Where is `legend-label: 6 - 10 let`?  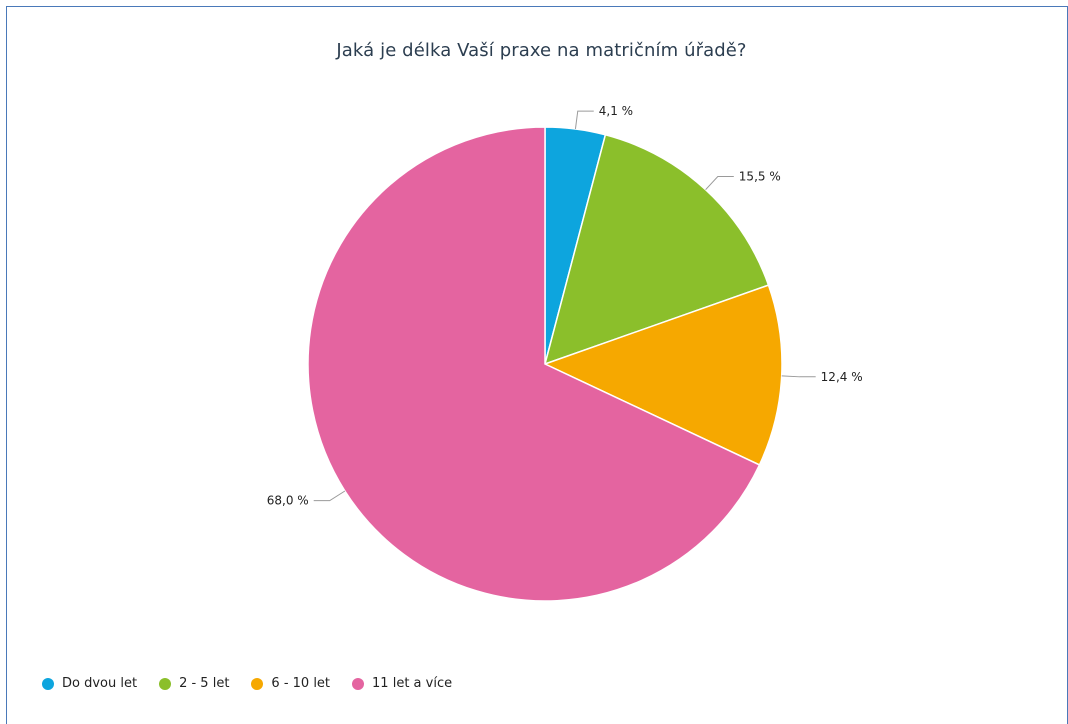 legend-label: 6 - 10 let is located at coordinates (301, 683).